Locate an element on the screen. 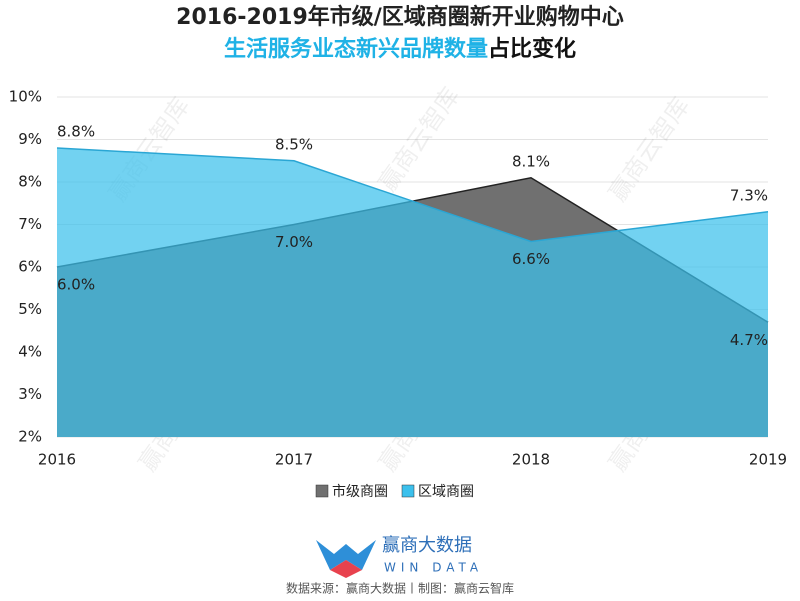 This screenshot has width=800, height=601. value-label: 4.7% is located at coordinates (749, 340).